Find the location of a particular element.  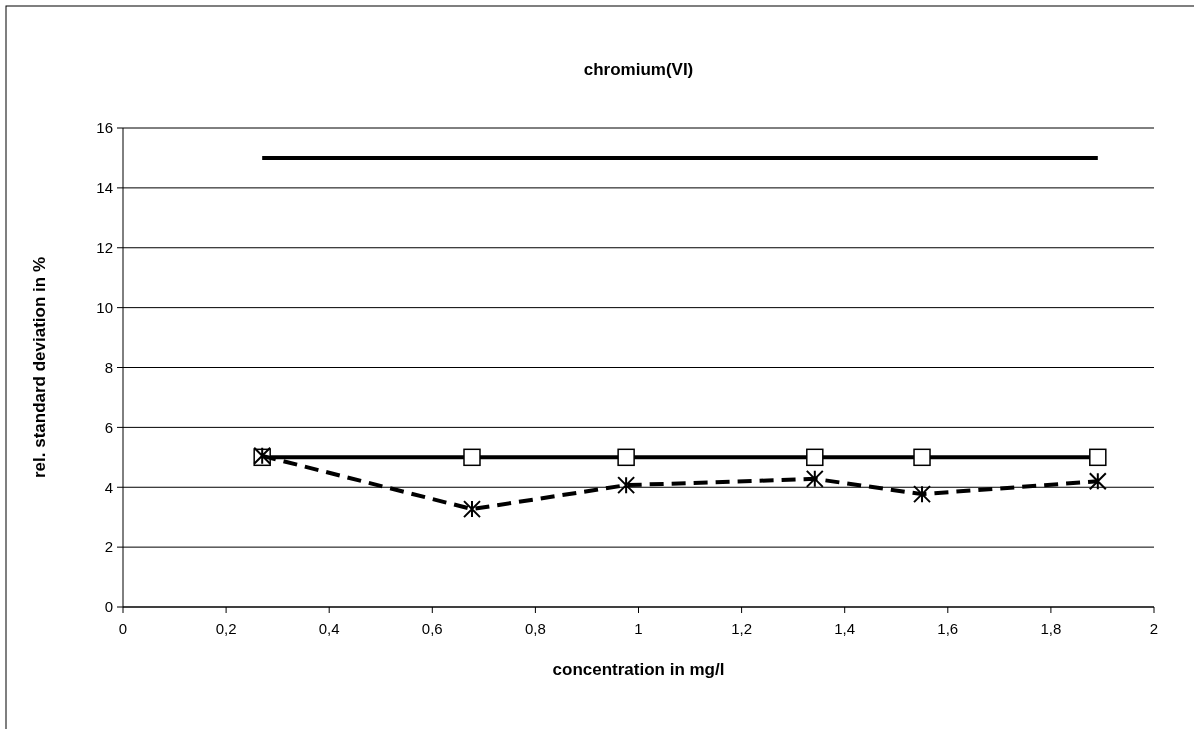

y-tick-label: 14 is located at coordinates (104, 188).